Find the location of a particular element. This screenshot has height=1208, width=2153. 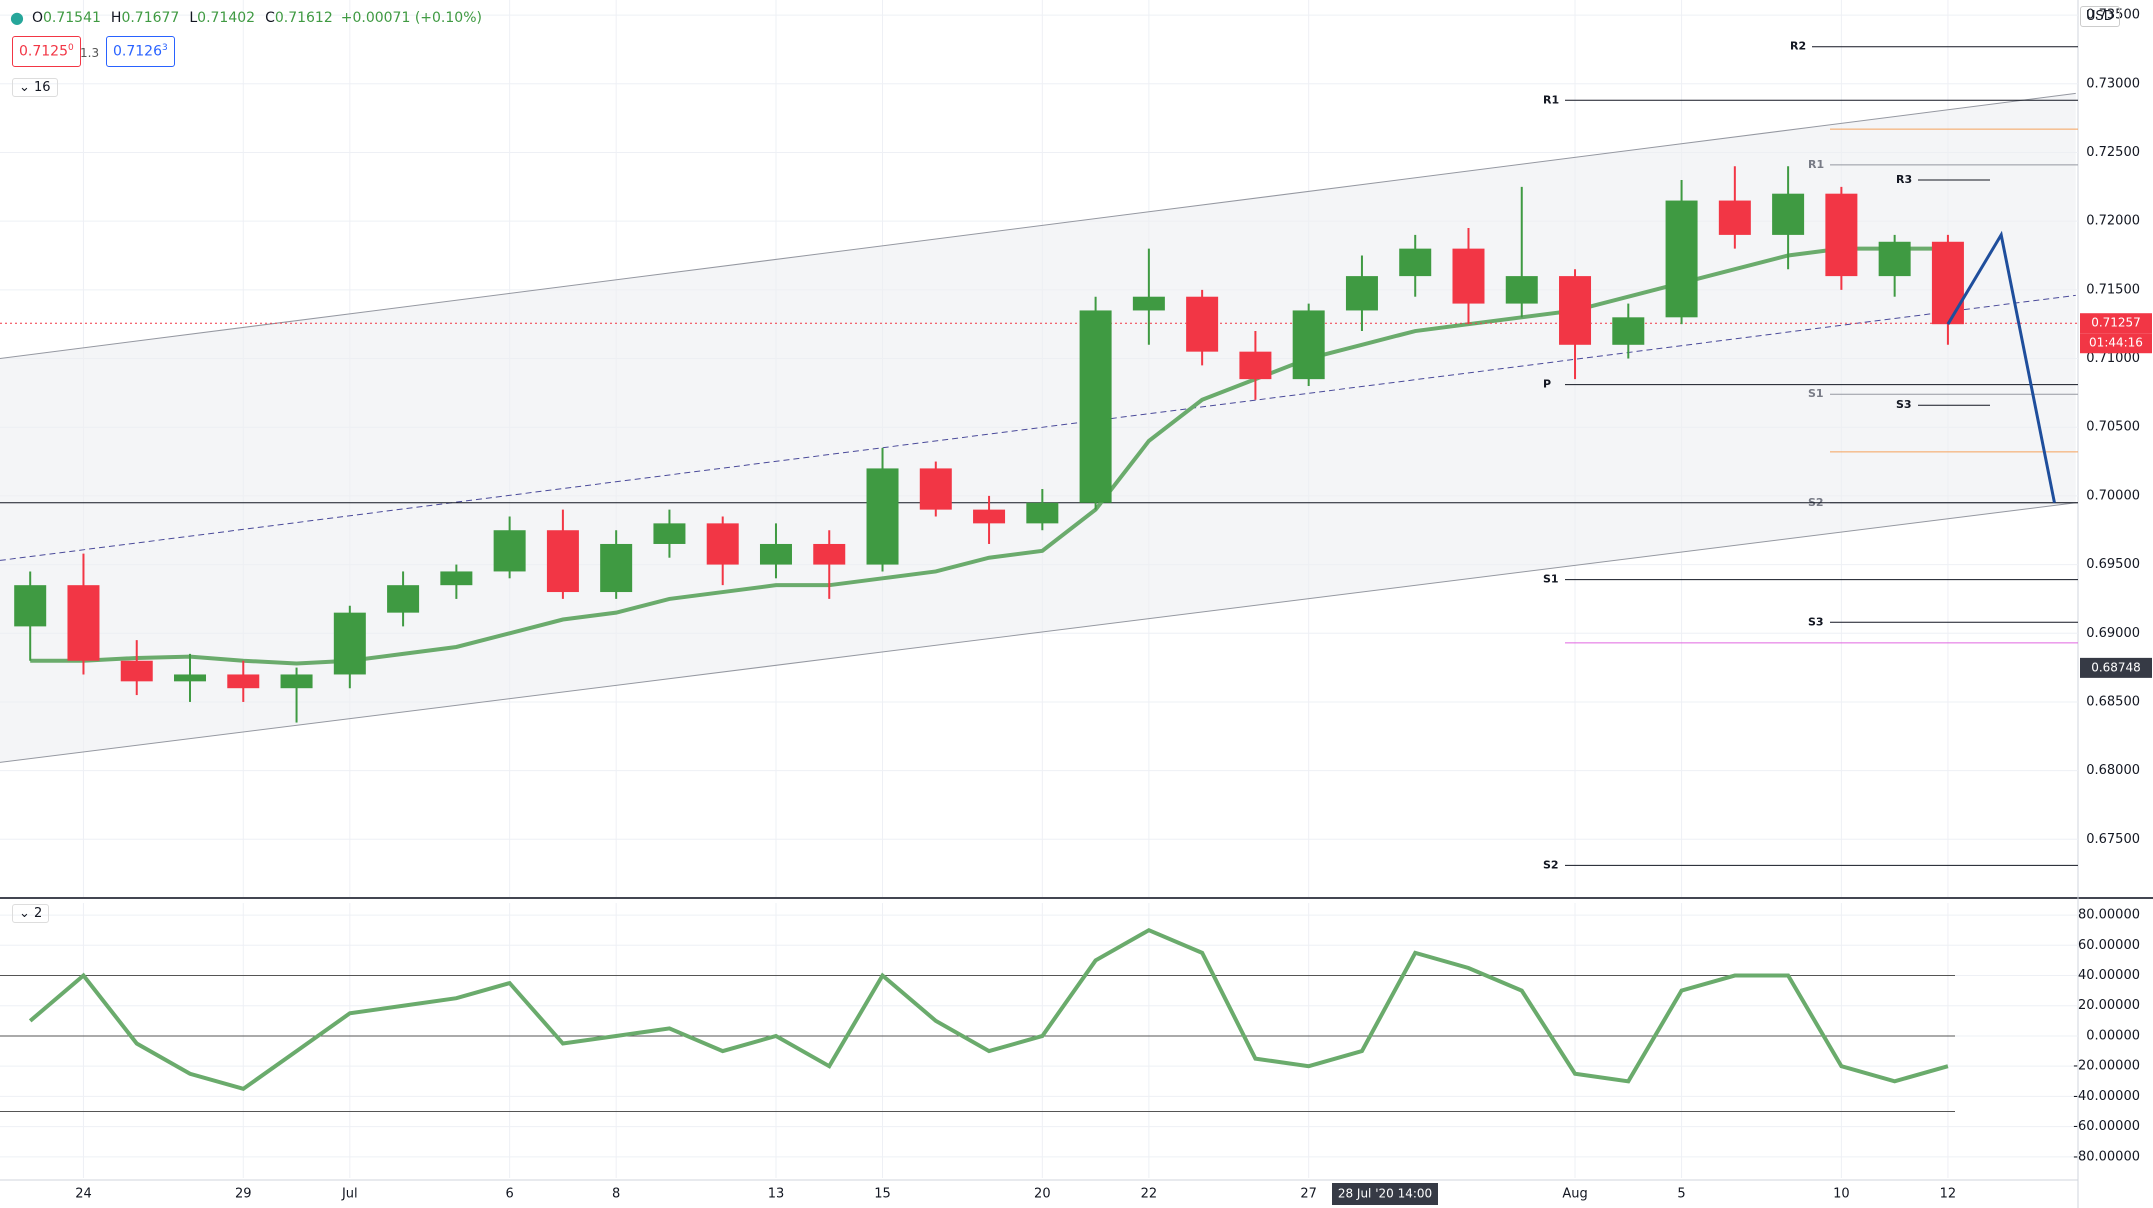

crosshair-price: 0.68748 is located at coordinates (2116, 667).